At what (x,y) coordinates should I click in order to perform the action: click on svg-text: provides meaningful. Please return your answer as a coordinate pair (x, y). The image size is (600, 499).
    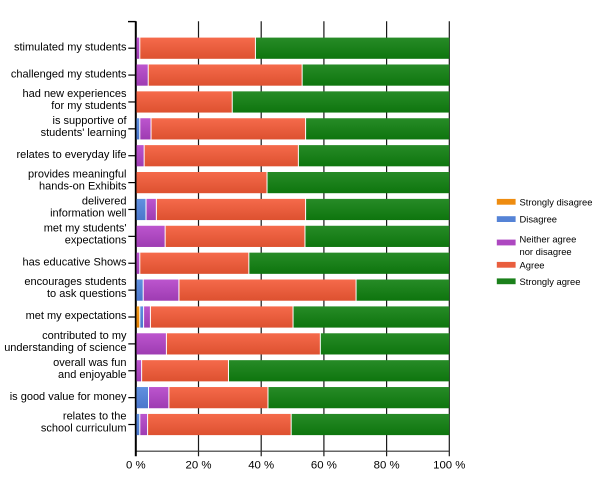
    Looking at the image, I should click on (77, 175).